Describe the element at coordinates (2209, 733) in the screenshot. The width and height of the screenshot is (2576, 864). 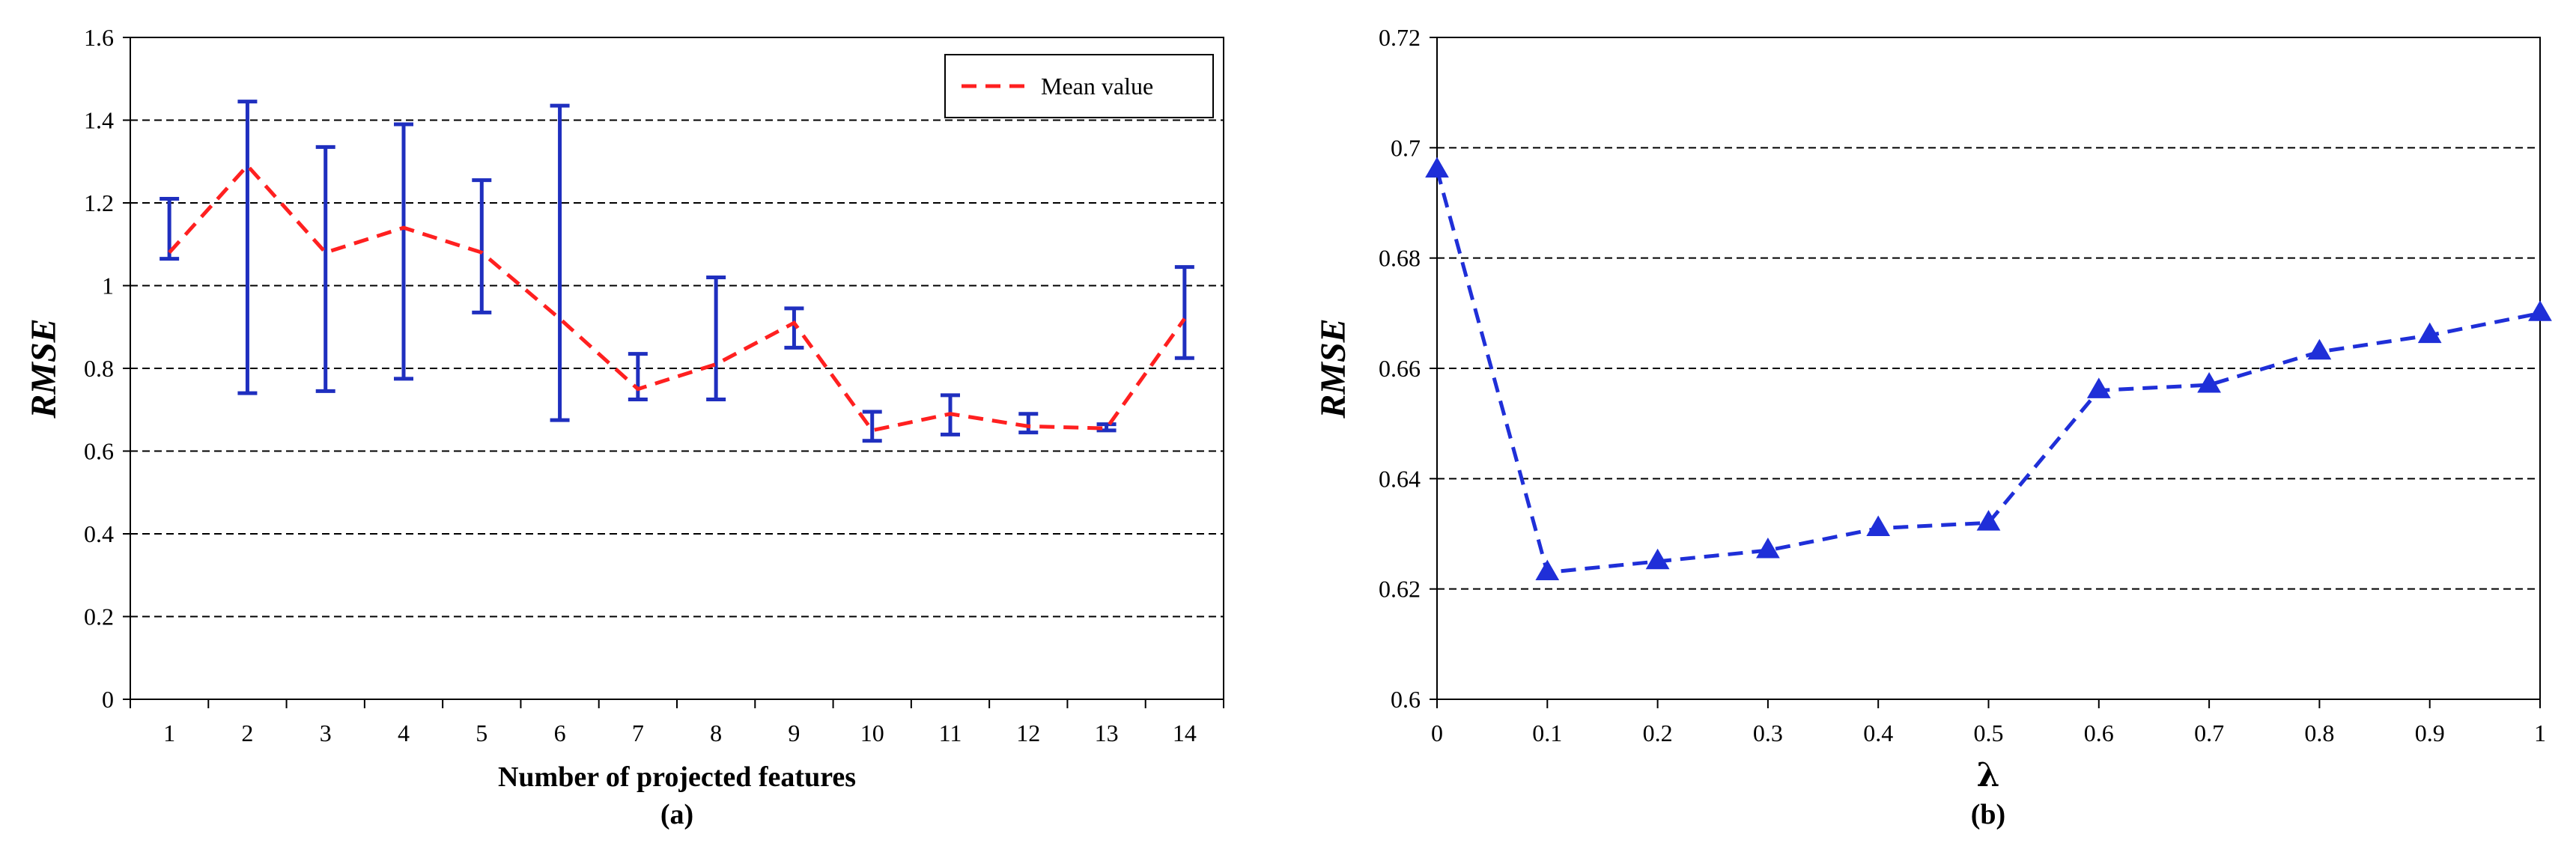
I see `chart-b-x-tick-label: 0.7` at that location.